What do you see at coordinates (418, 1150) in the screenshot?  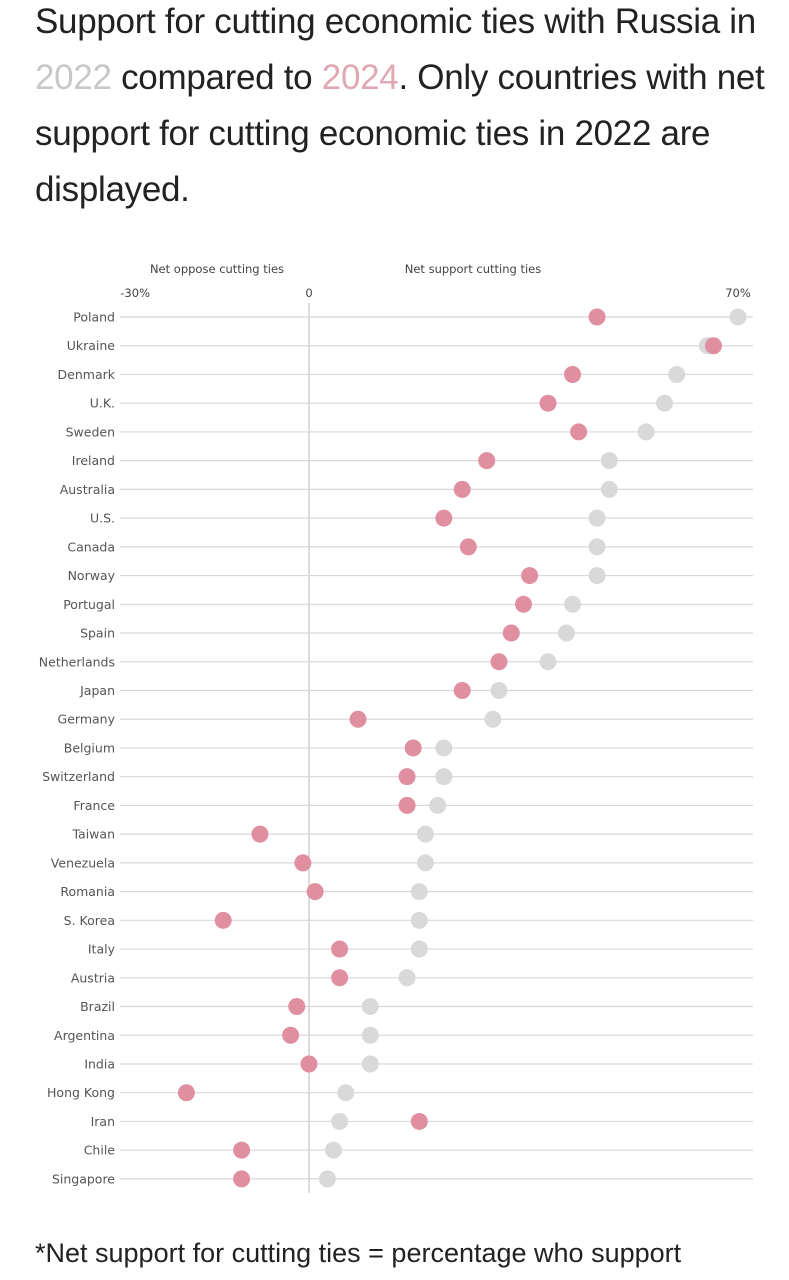 I see `country-row: Chile` at bounding box center [418, 1150].